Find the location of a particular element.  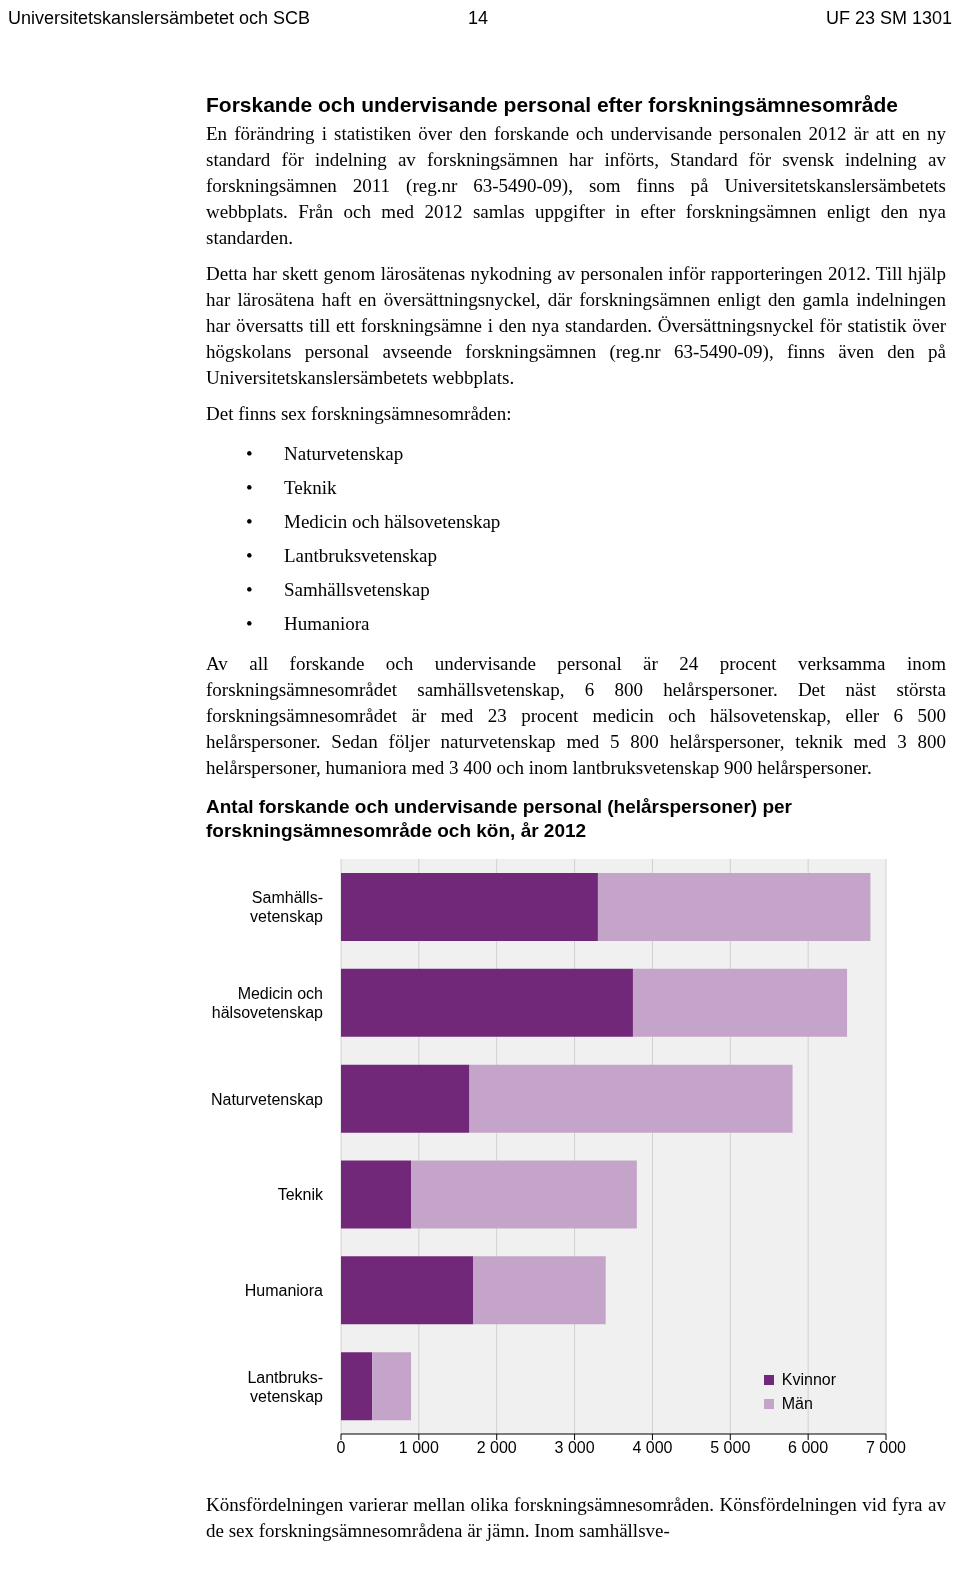

text: • Teknik is located at coordinates (291, 487).